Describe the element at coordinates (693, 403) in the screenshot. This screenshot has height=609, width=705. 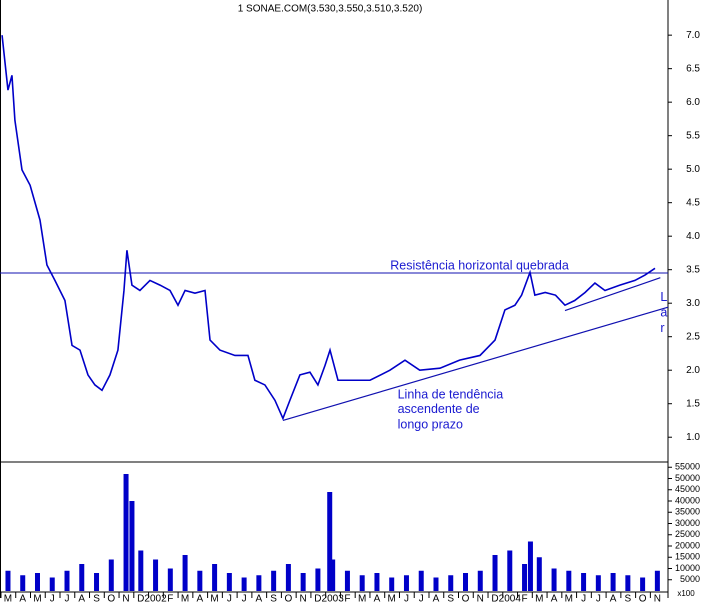
I see `y-tick-label: 1.5` at that location.